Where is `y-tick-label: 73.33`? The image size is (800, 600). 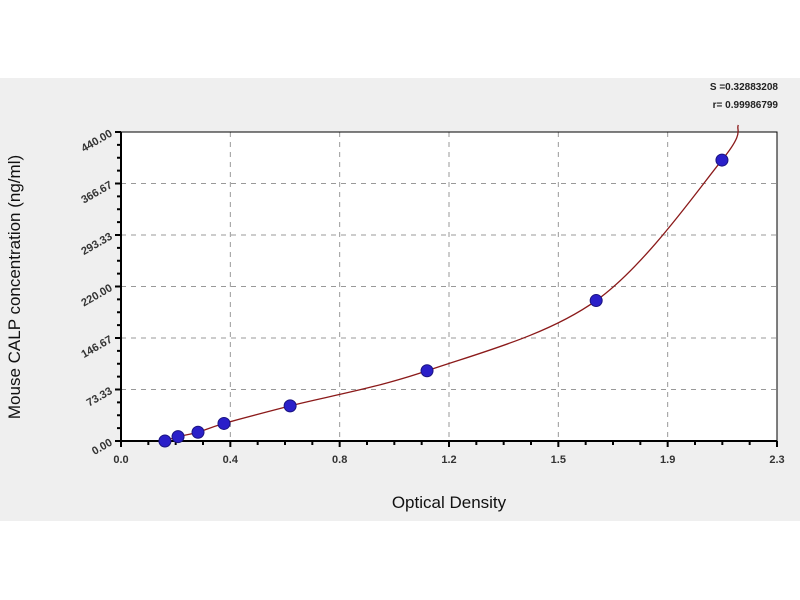
y-tick-label: 73.33 is located at coordinates (100, 397).